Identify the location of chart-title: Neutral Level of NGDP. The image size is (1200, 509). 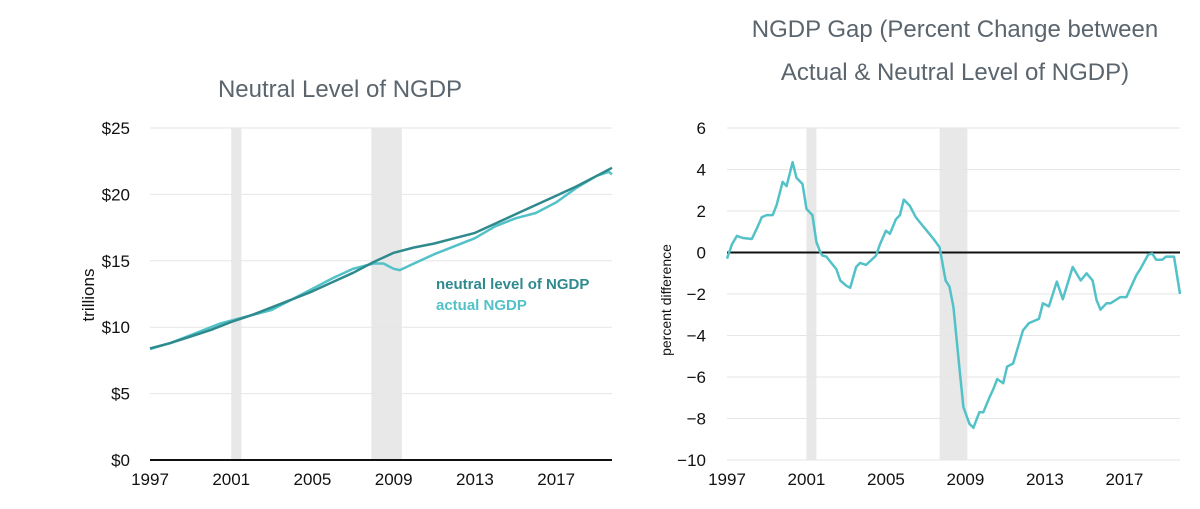
(340, 89).